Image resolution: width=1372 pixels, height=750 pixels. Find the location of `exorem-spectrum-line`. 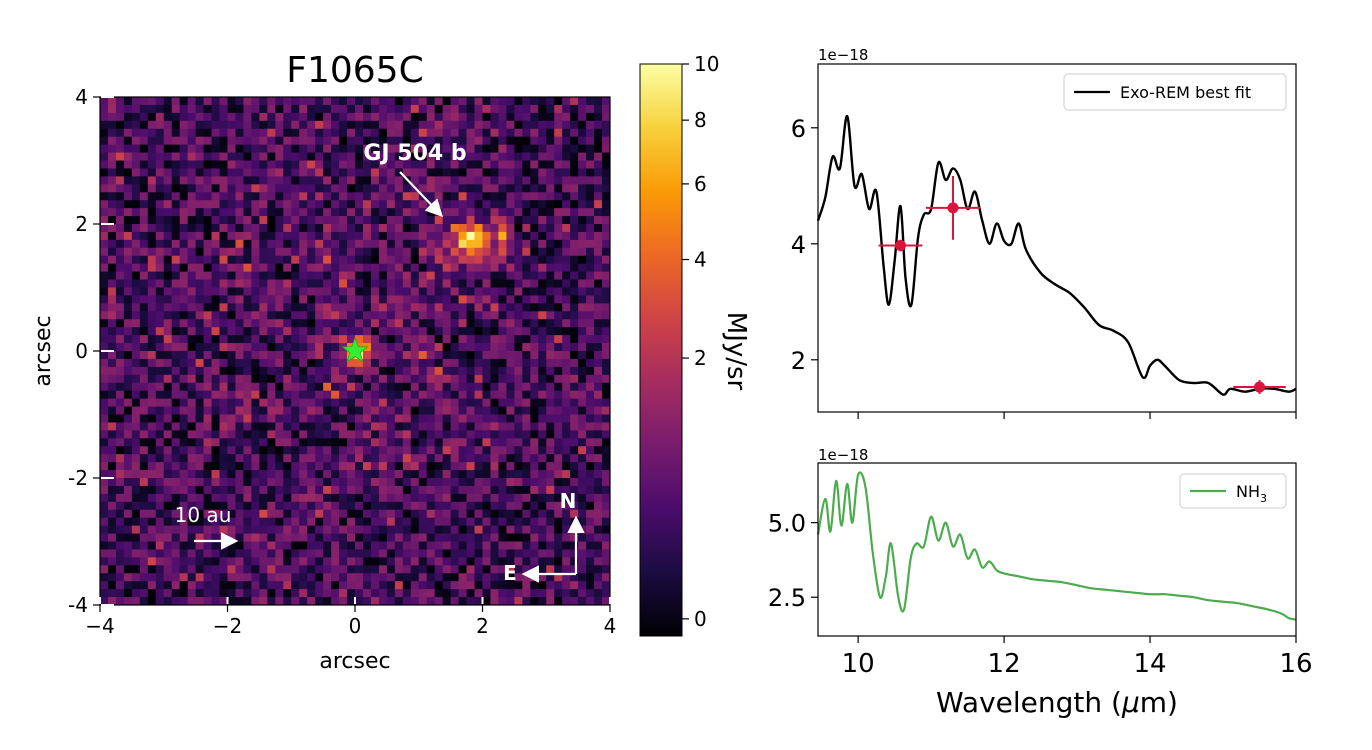

exorem-spectrum-line is located at coordinates (1056, 255).